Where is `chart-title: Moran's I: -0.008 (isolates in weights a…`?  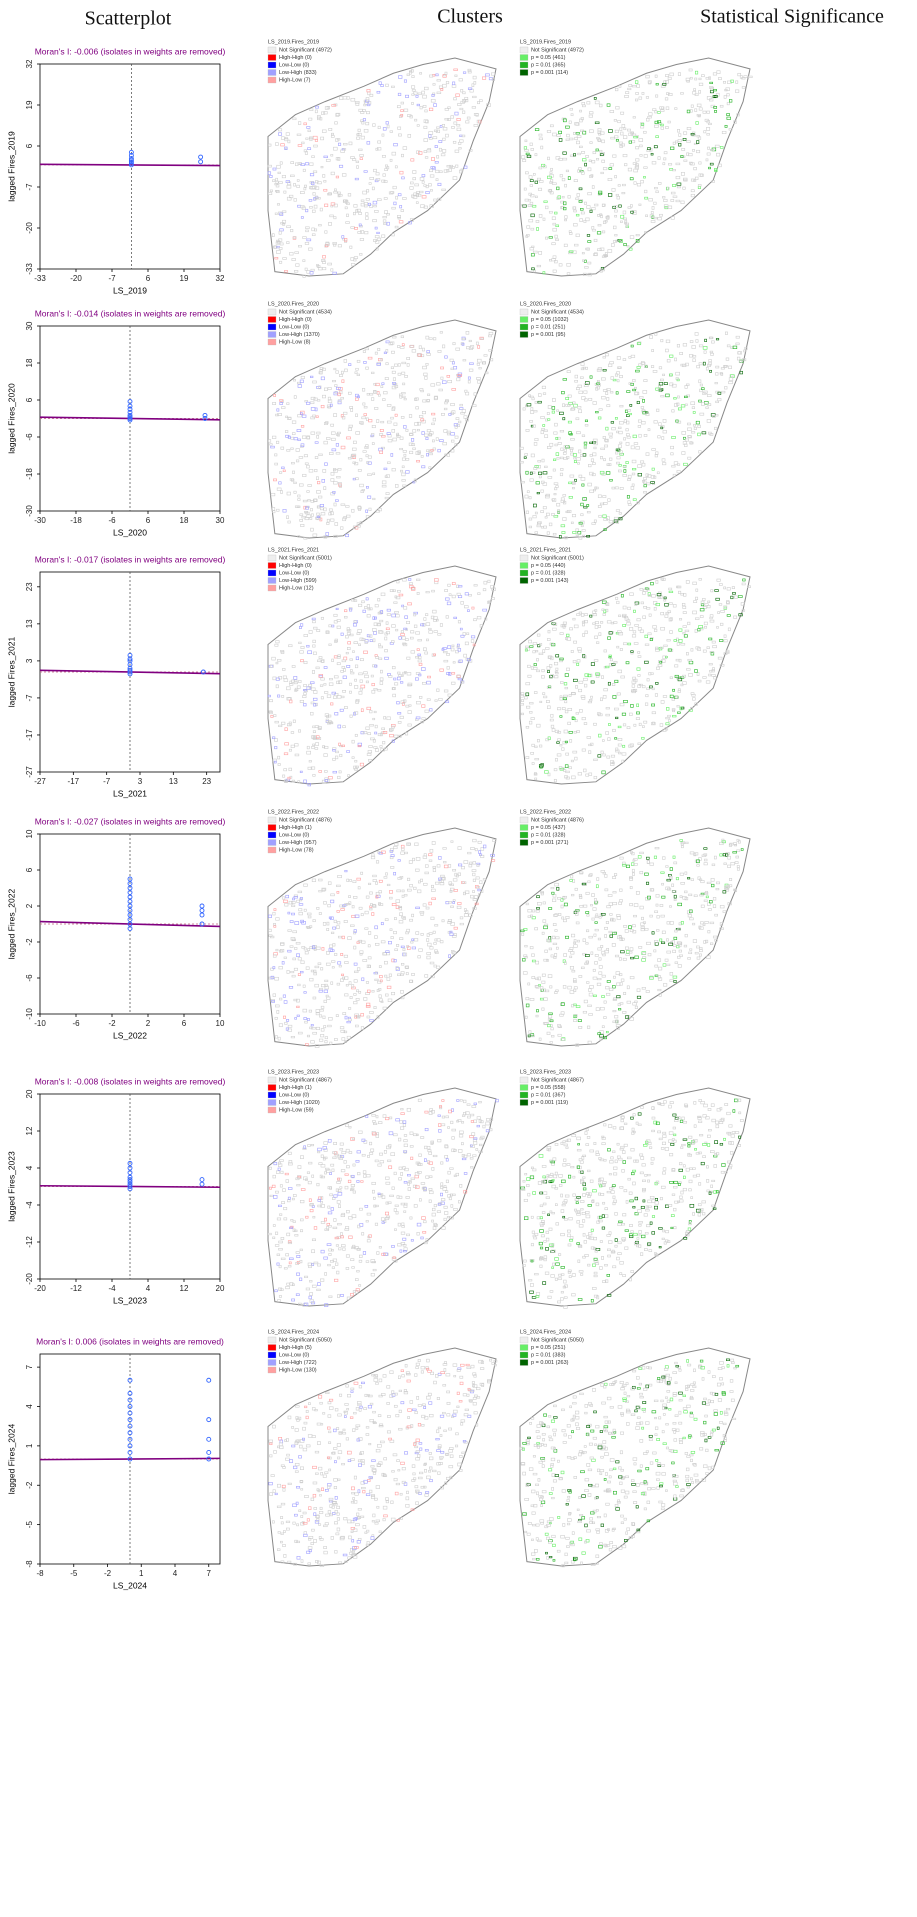
chart-title: Moran's I: -0.008 (isolates in weights a… is located at coordinates (130, 1081).